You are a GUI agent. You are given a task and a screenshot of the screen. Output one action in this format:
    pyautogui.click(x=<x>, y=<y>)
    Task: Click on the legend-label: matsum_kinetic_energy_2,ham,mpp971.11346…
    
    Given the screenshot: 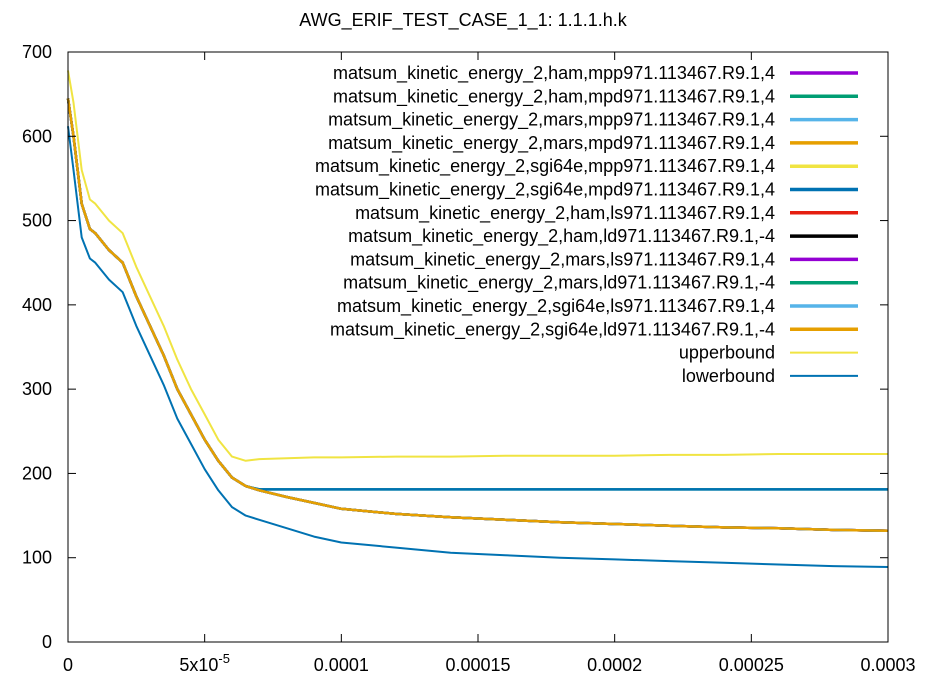 What is the action you would take?
    pyautogui.click(x=554, y=73)
    